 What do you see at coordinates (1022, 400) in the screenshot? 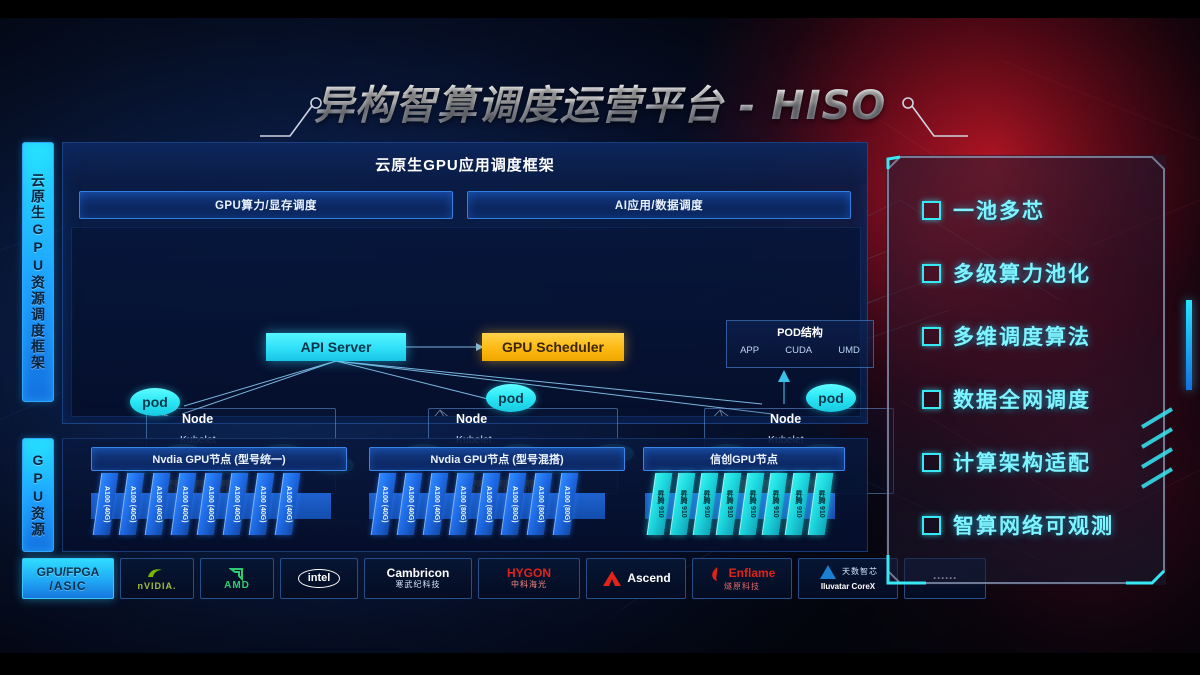
I see `feature-label-4: 数据全网调度` at bounding box center [1022, 400].